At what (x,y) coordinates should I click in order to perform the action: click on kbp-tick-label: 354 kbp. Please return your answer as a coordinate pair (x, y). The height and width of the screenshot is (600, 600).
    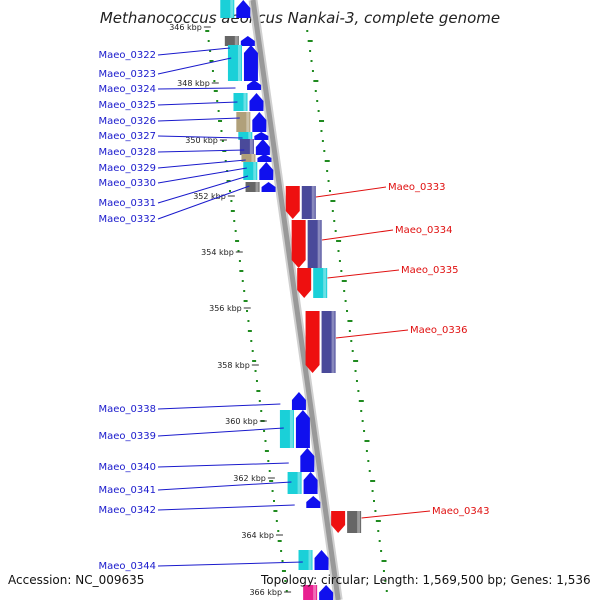
    Looking at the image, I should click on (217, 252).